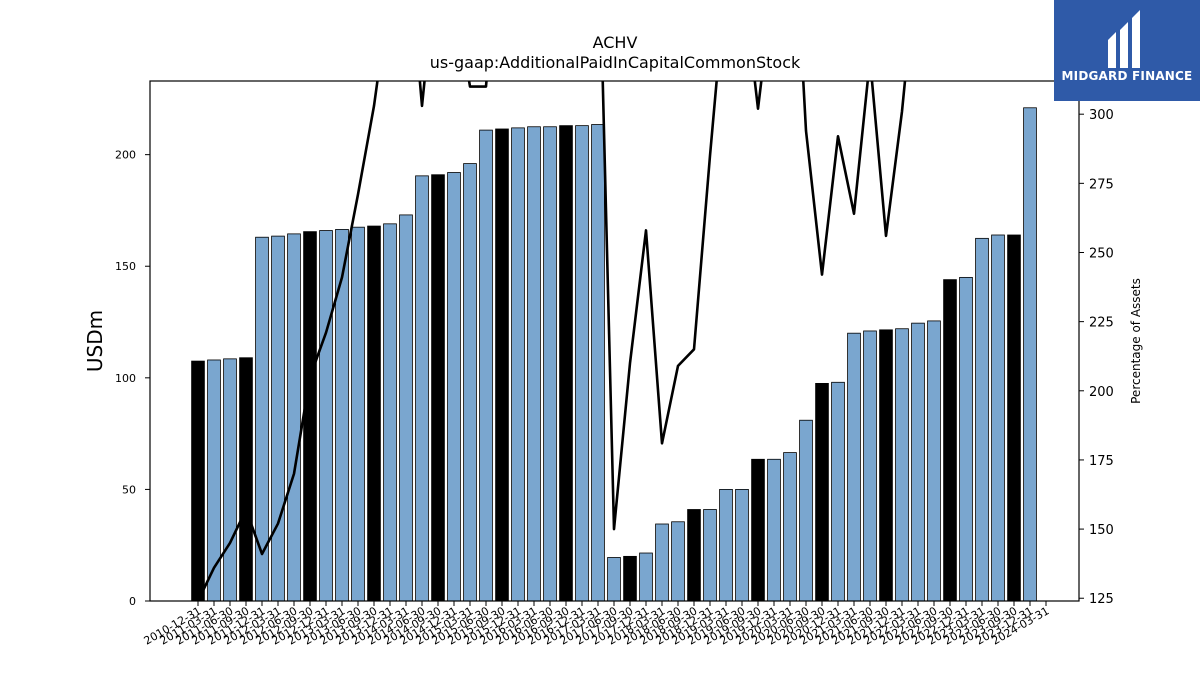 This screenshot has width=1200, height=675. What do you see at coordinates (1101, 253) in the screenshot?
I see `y2-tick-label: 250` at bounding box center [1101, 253].